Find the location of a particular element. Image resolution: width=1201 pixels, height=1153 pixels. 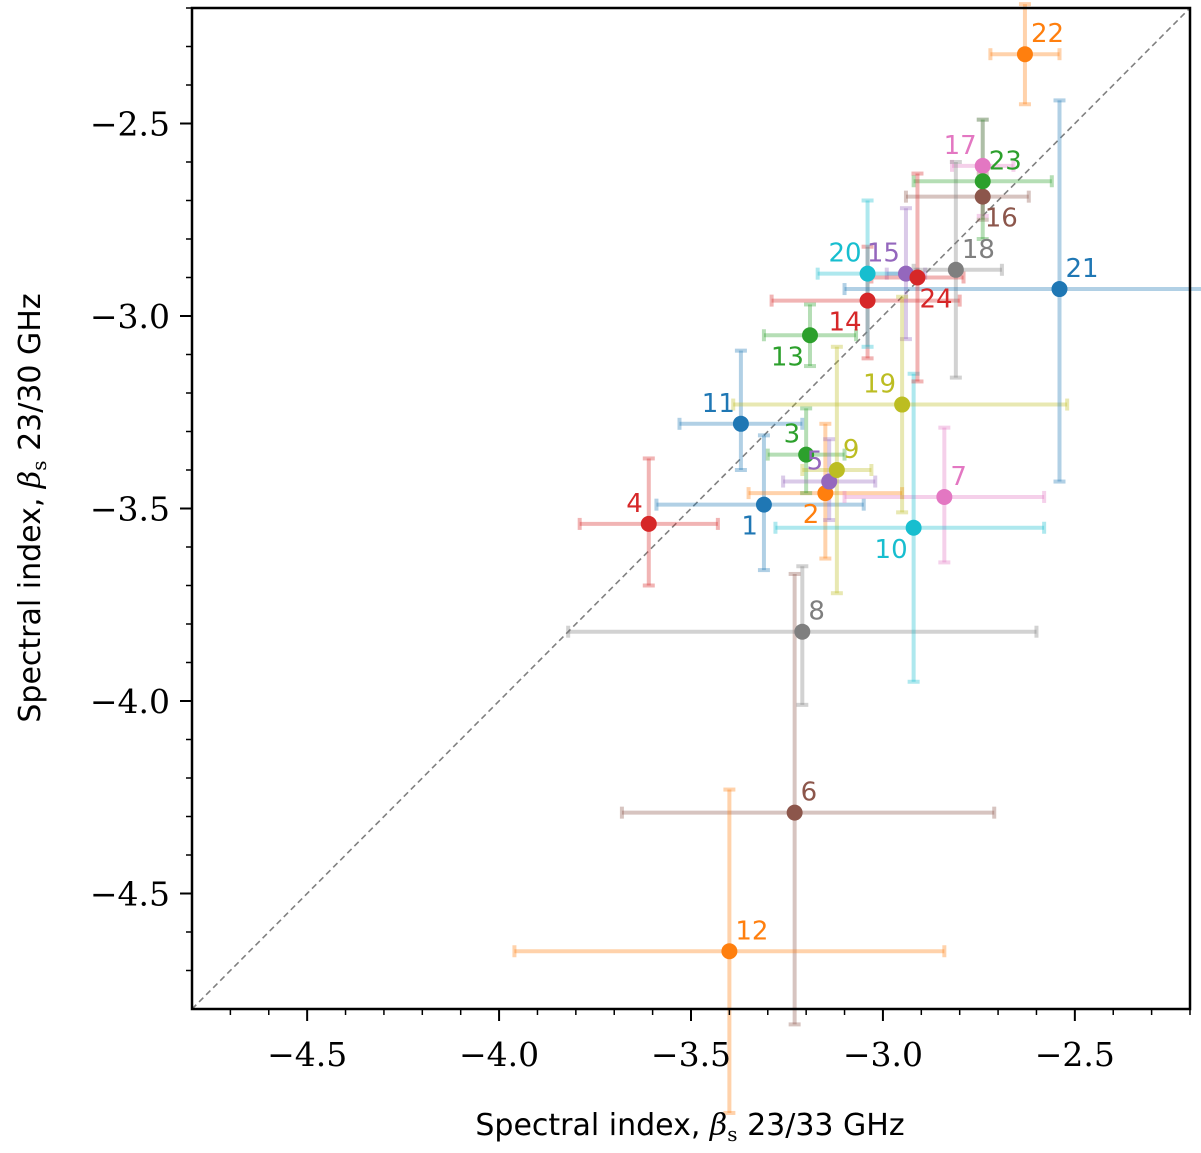

y-tick-label: −2.5 is located at coordinates (130, 124).